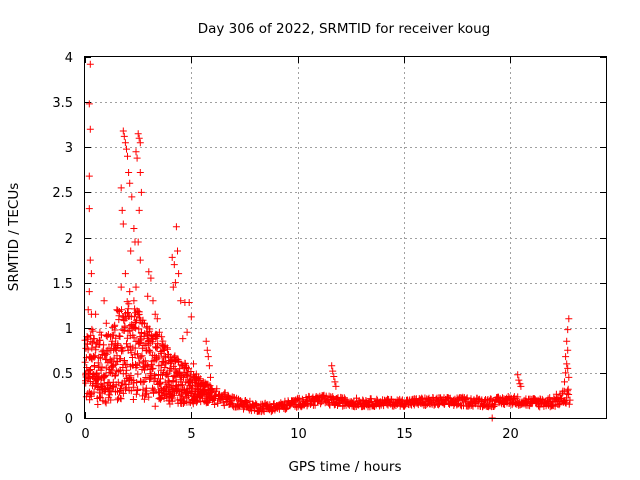  Describe the element at coordinates (69, 148) in the screenshot. I see `y-tick-label: 3` at that location.